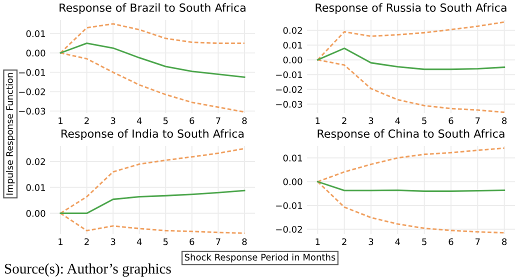 The width and height of the screenshot is (520, 279). I want to click on x-axis-title: Shock Response Period in Months, so click(260, 258).